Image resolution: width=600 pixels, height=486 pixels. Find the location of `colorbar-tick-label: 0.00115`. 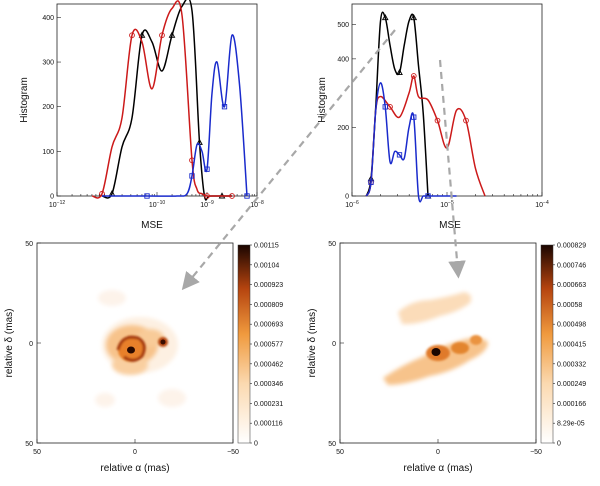

colorbar-tick-label: 0.00115 is located at coordinates (266, 246).